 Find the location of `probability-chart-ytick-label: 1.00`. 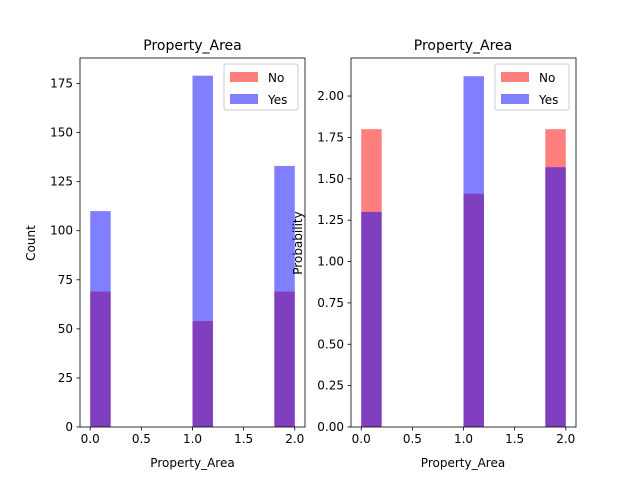

probability-chart-ytick-label: 1.00 is located at coordinates (330, 262).